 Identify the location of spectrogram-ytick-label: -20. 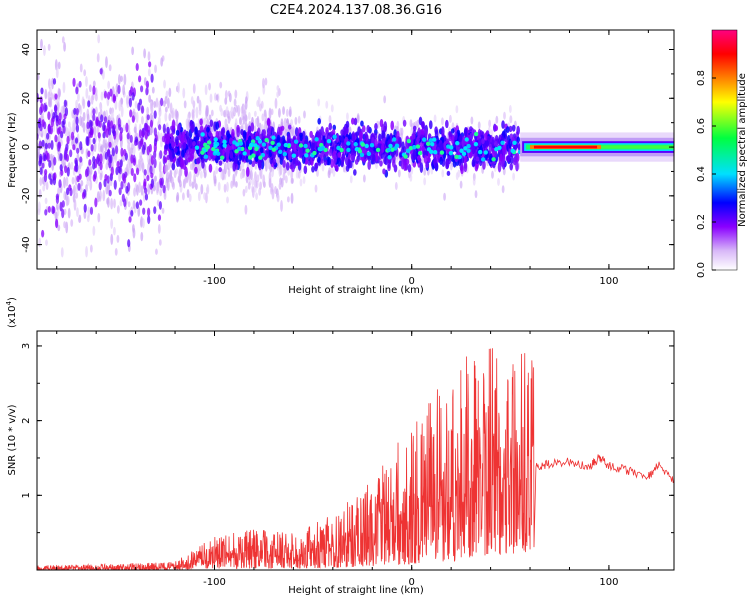
(26, 196).